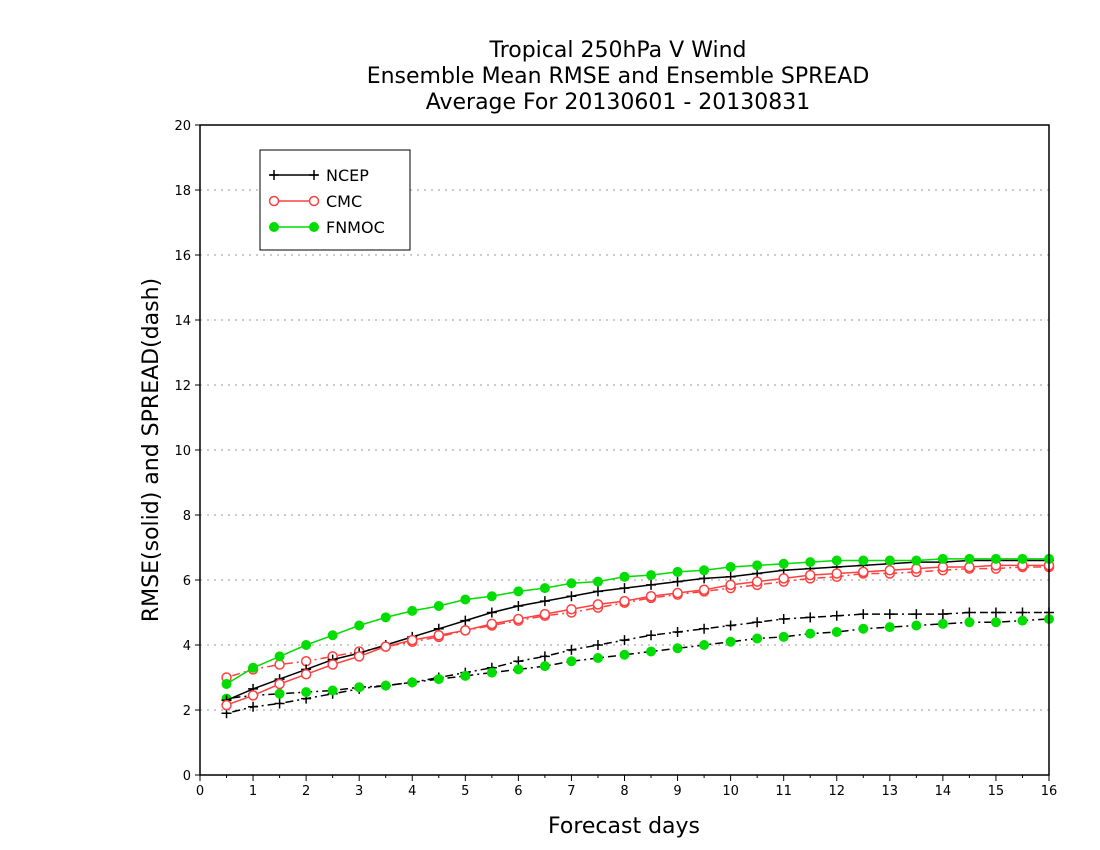  What do you see at coordinates (465, 791) in the screenshot?
I see `x-tick-label: 5` at bounding box center [465, 791].